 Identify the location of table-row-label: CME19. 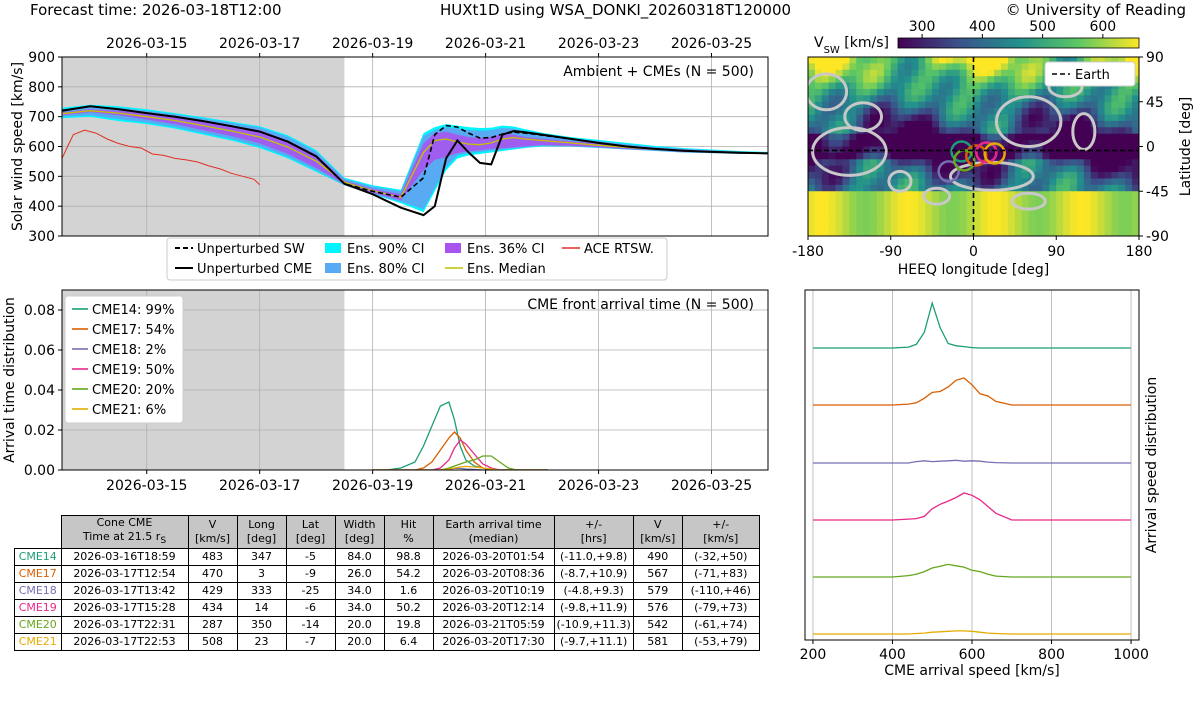
(38, 608).